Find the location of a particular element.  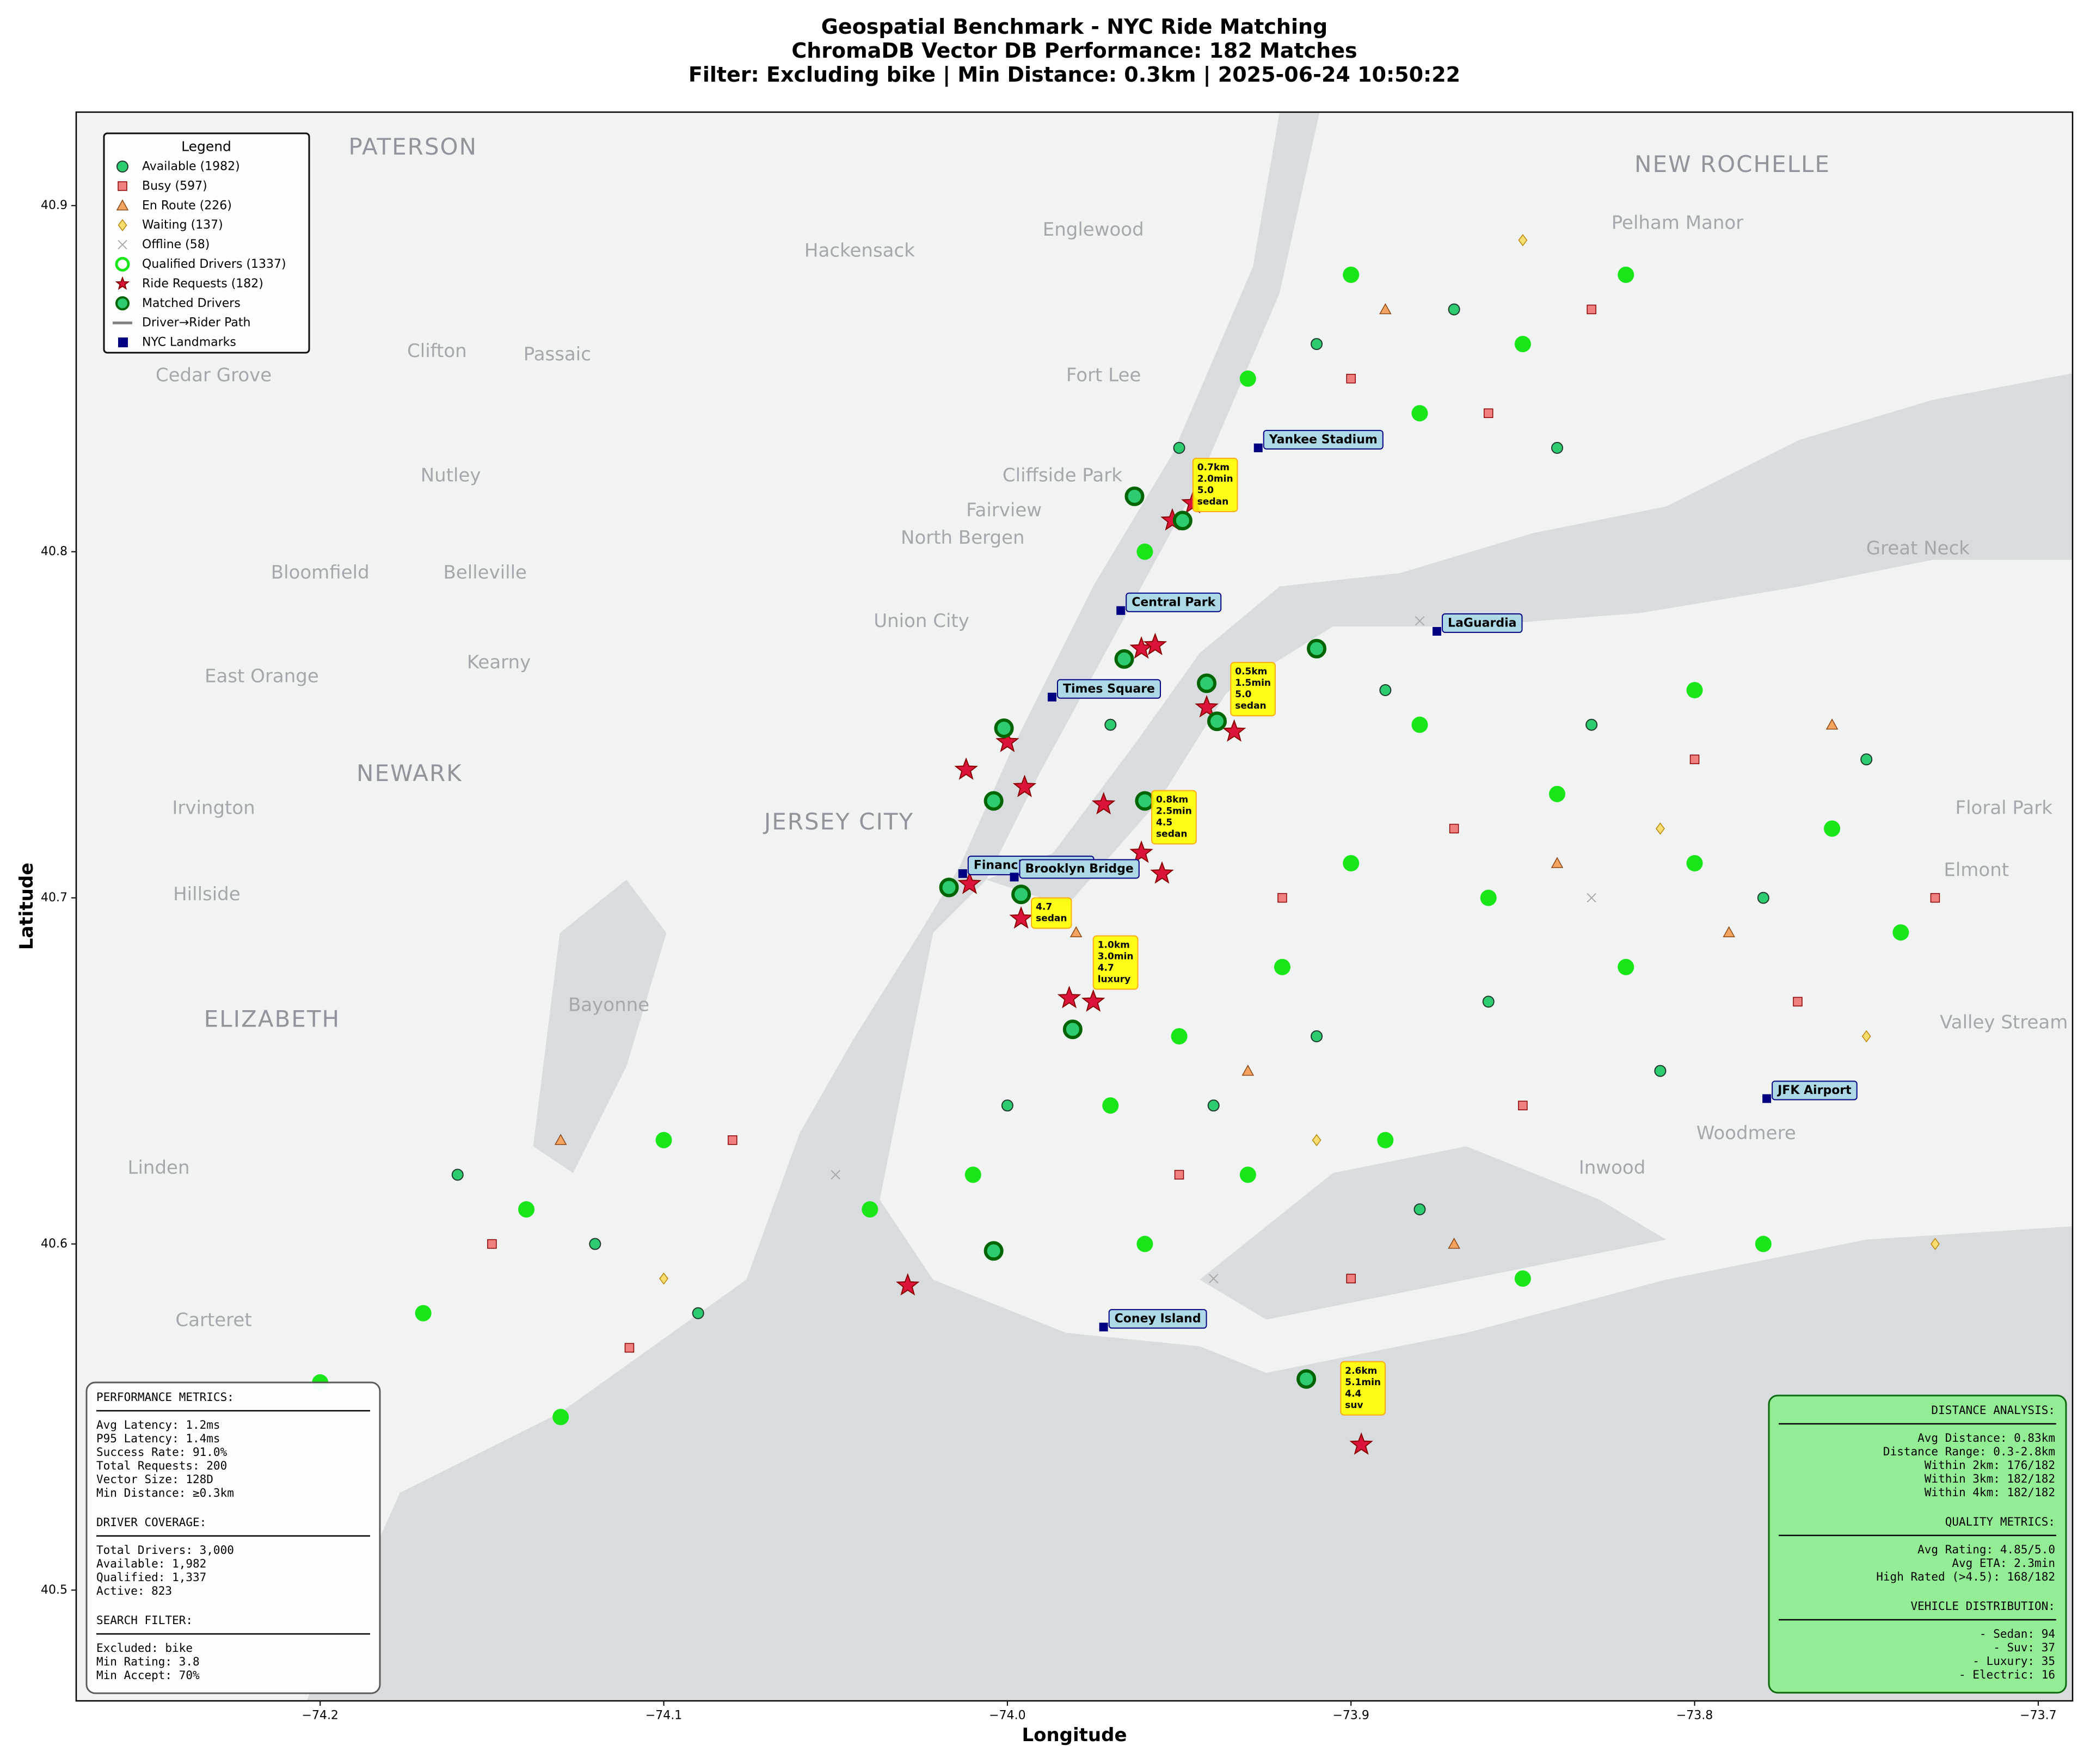

landmark-label: Times Square is located at coordinates (1109, 689).